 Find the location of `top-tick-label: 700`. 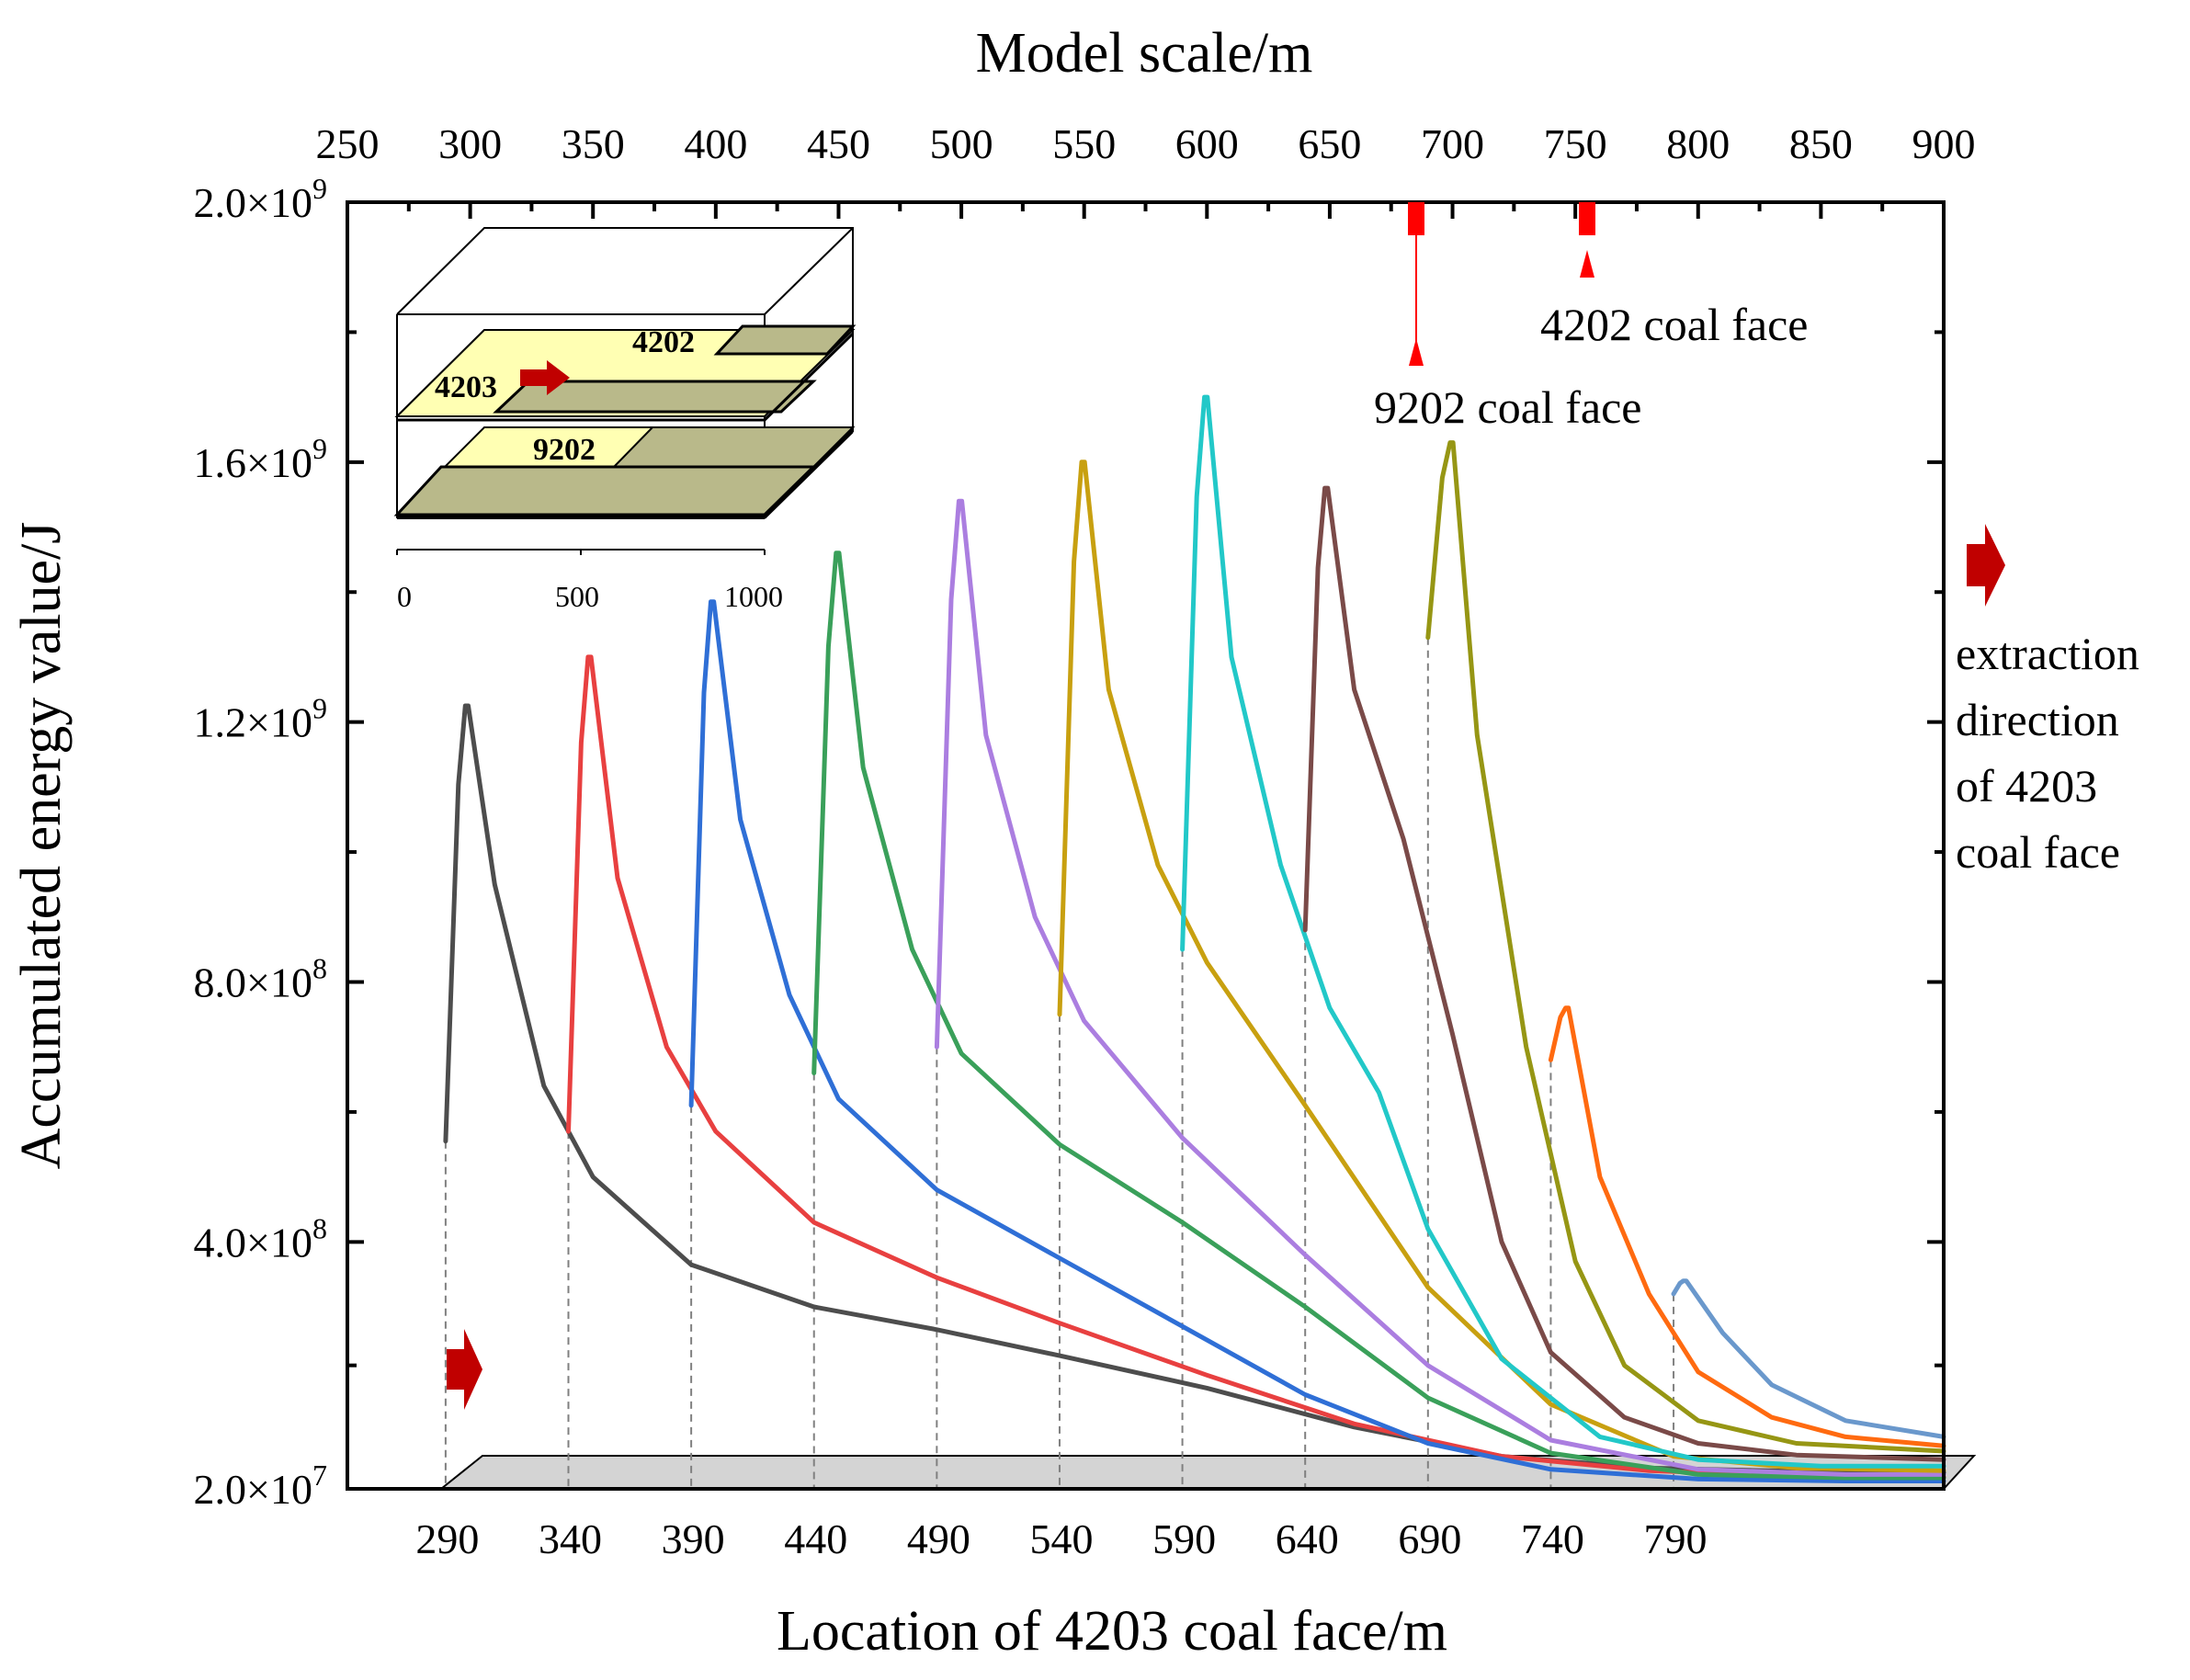

top-tick-label: 700 is located at coordinates (1453, 143).